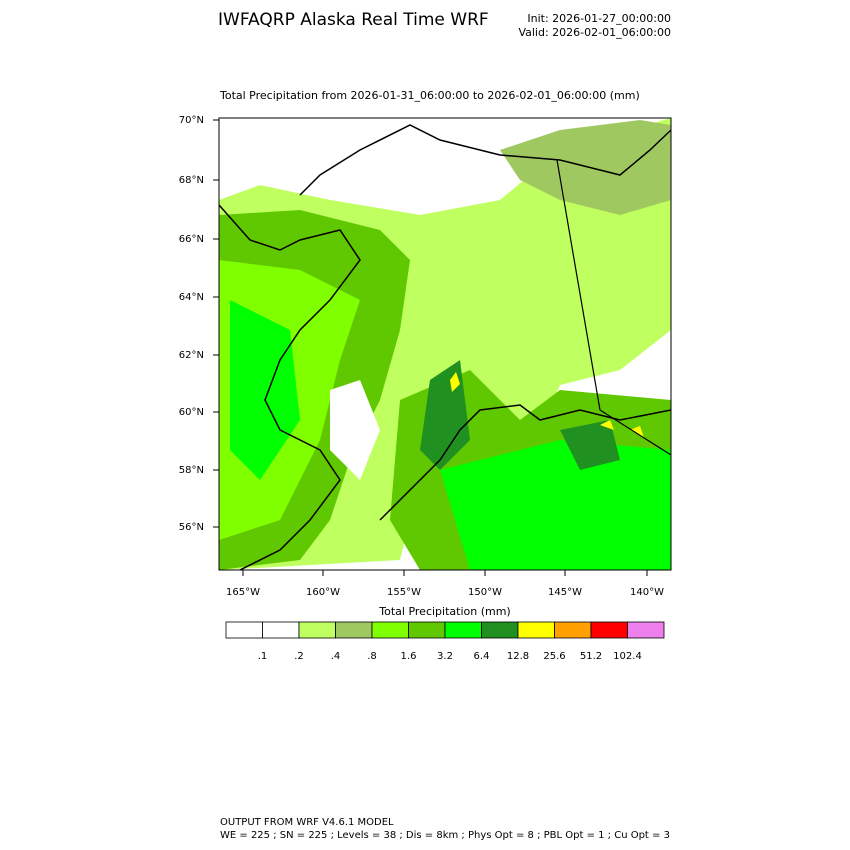 The width and height of the screenshot is (850, 850). Describe the element at coordinates (191, 297) in the screenshot. I see `lat-label: 64°N` at that location.